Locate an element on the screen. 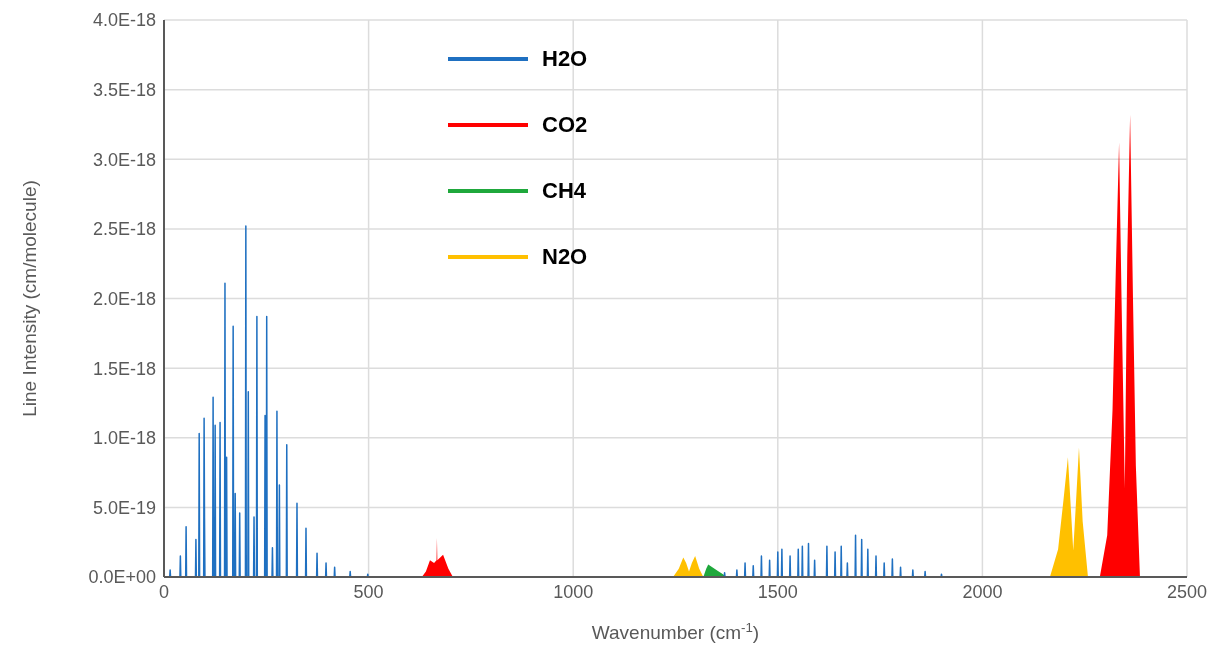 The width and height of the screenshot is (1224, 666). x-tick-label: 2500 is located at coordinates (1187, 591).